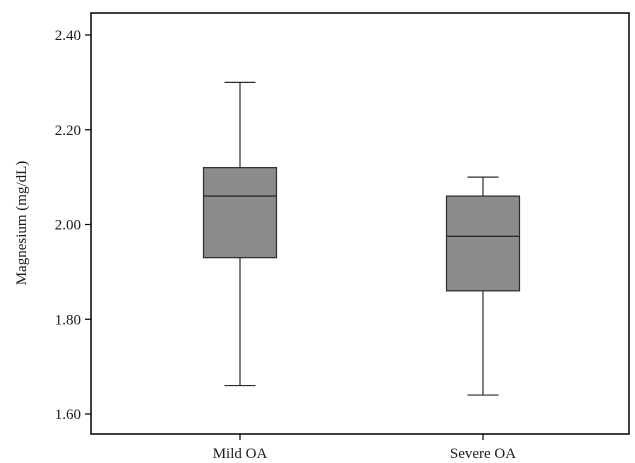 This screenshot has height=463, width=635. Describe the element at coordinates (68, 36) in the screenshot. I see `y-tick-label: 2.40` at that location.